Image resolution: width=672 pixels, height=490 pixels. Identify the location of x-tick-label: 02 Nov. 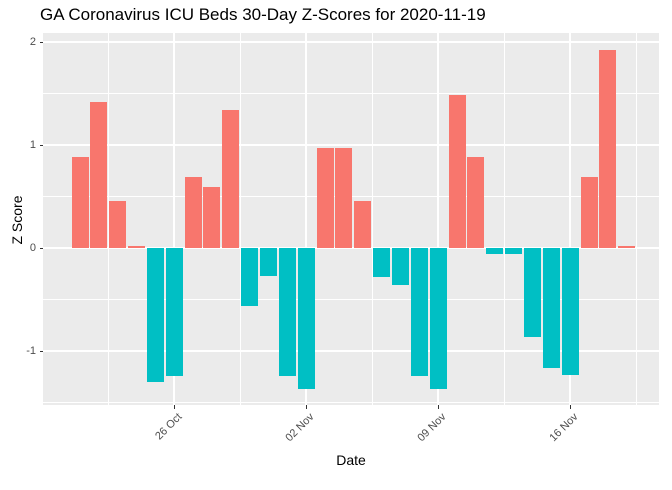
(300, 428).